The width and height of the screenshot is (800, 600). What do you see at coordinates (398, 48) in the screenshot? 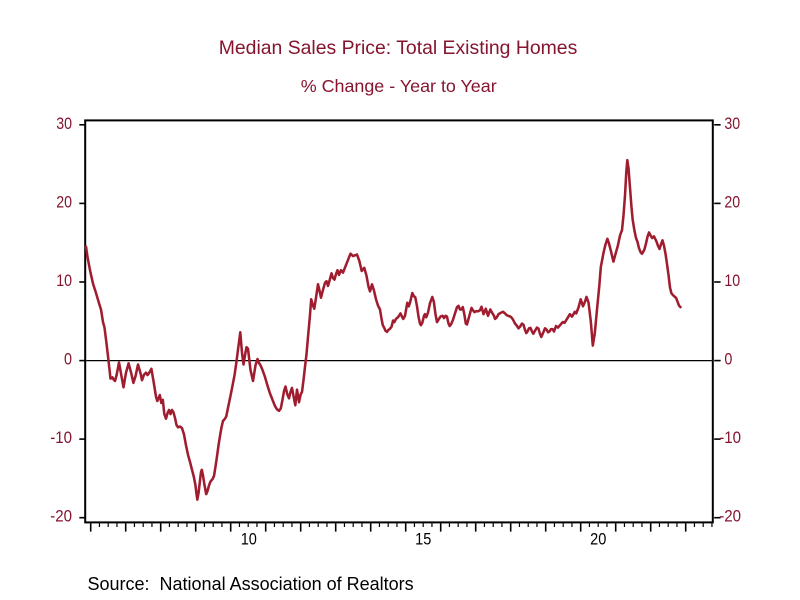
I see `svg-text:Median Sales Price: Total Exis: Median Sales Price: Total Existing Homes` at bounding box center [398, 48].